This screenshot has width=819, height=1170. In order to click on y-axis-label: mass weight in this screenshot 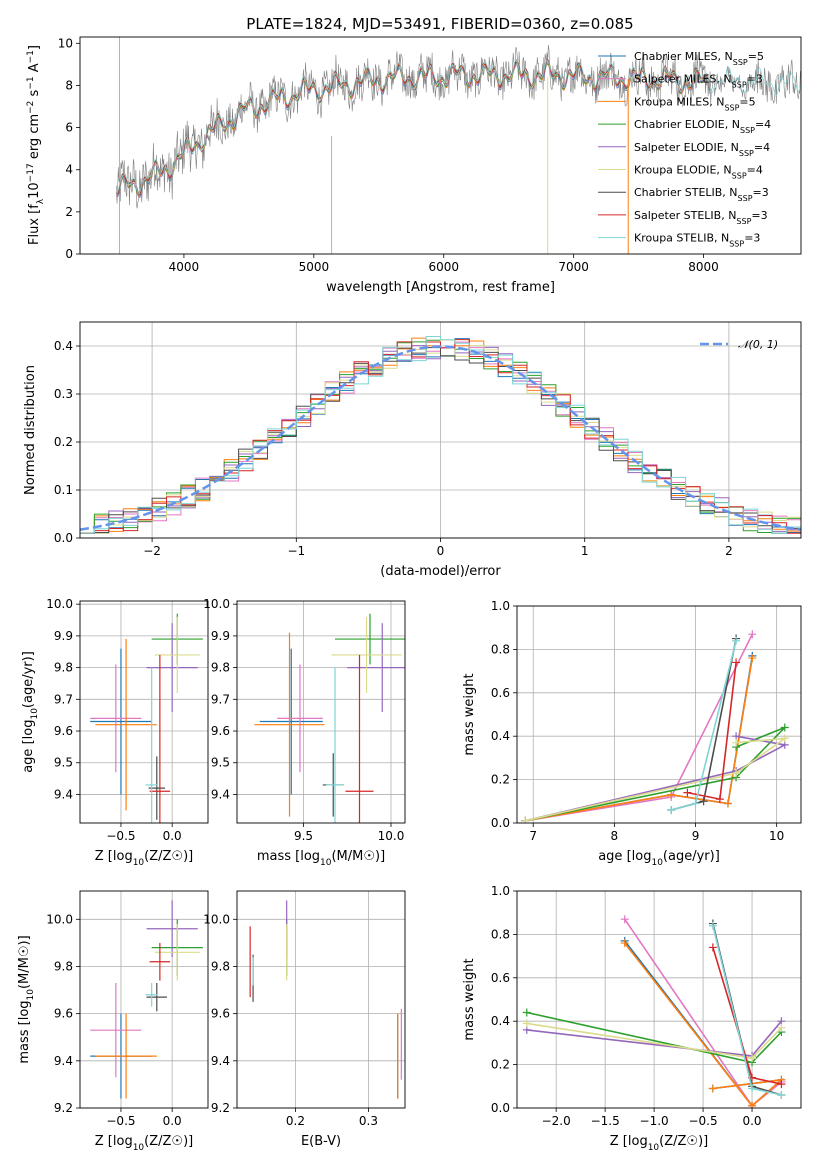, I will do `click(469, 999)`.